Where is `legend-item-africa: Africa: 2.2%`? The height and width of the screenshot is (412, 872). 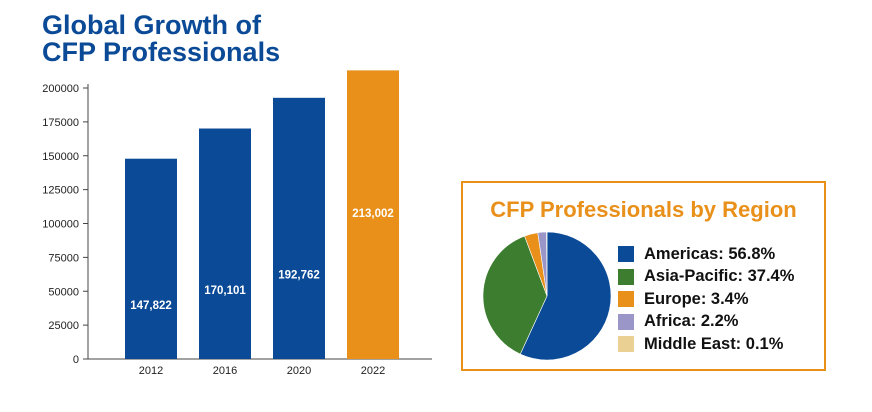 legend-item-africa: Africa: 2.2% is located at coordinates (706, 322).